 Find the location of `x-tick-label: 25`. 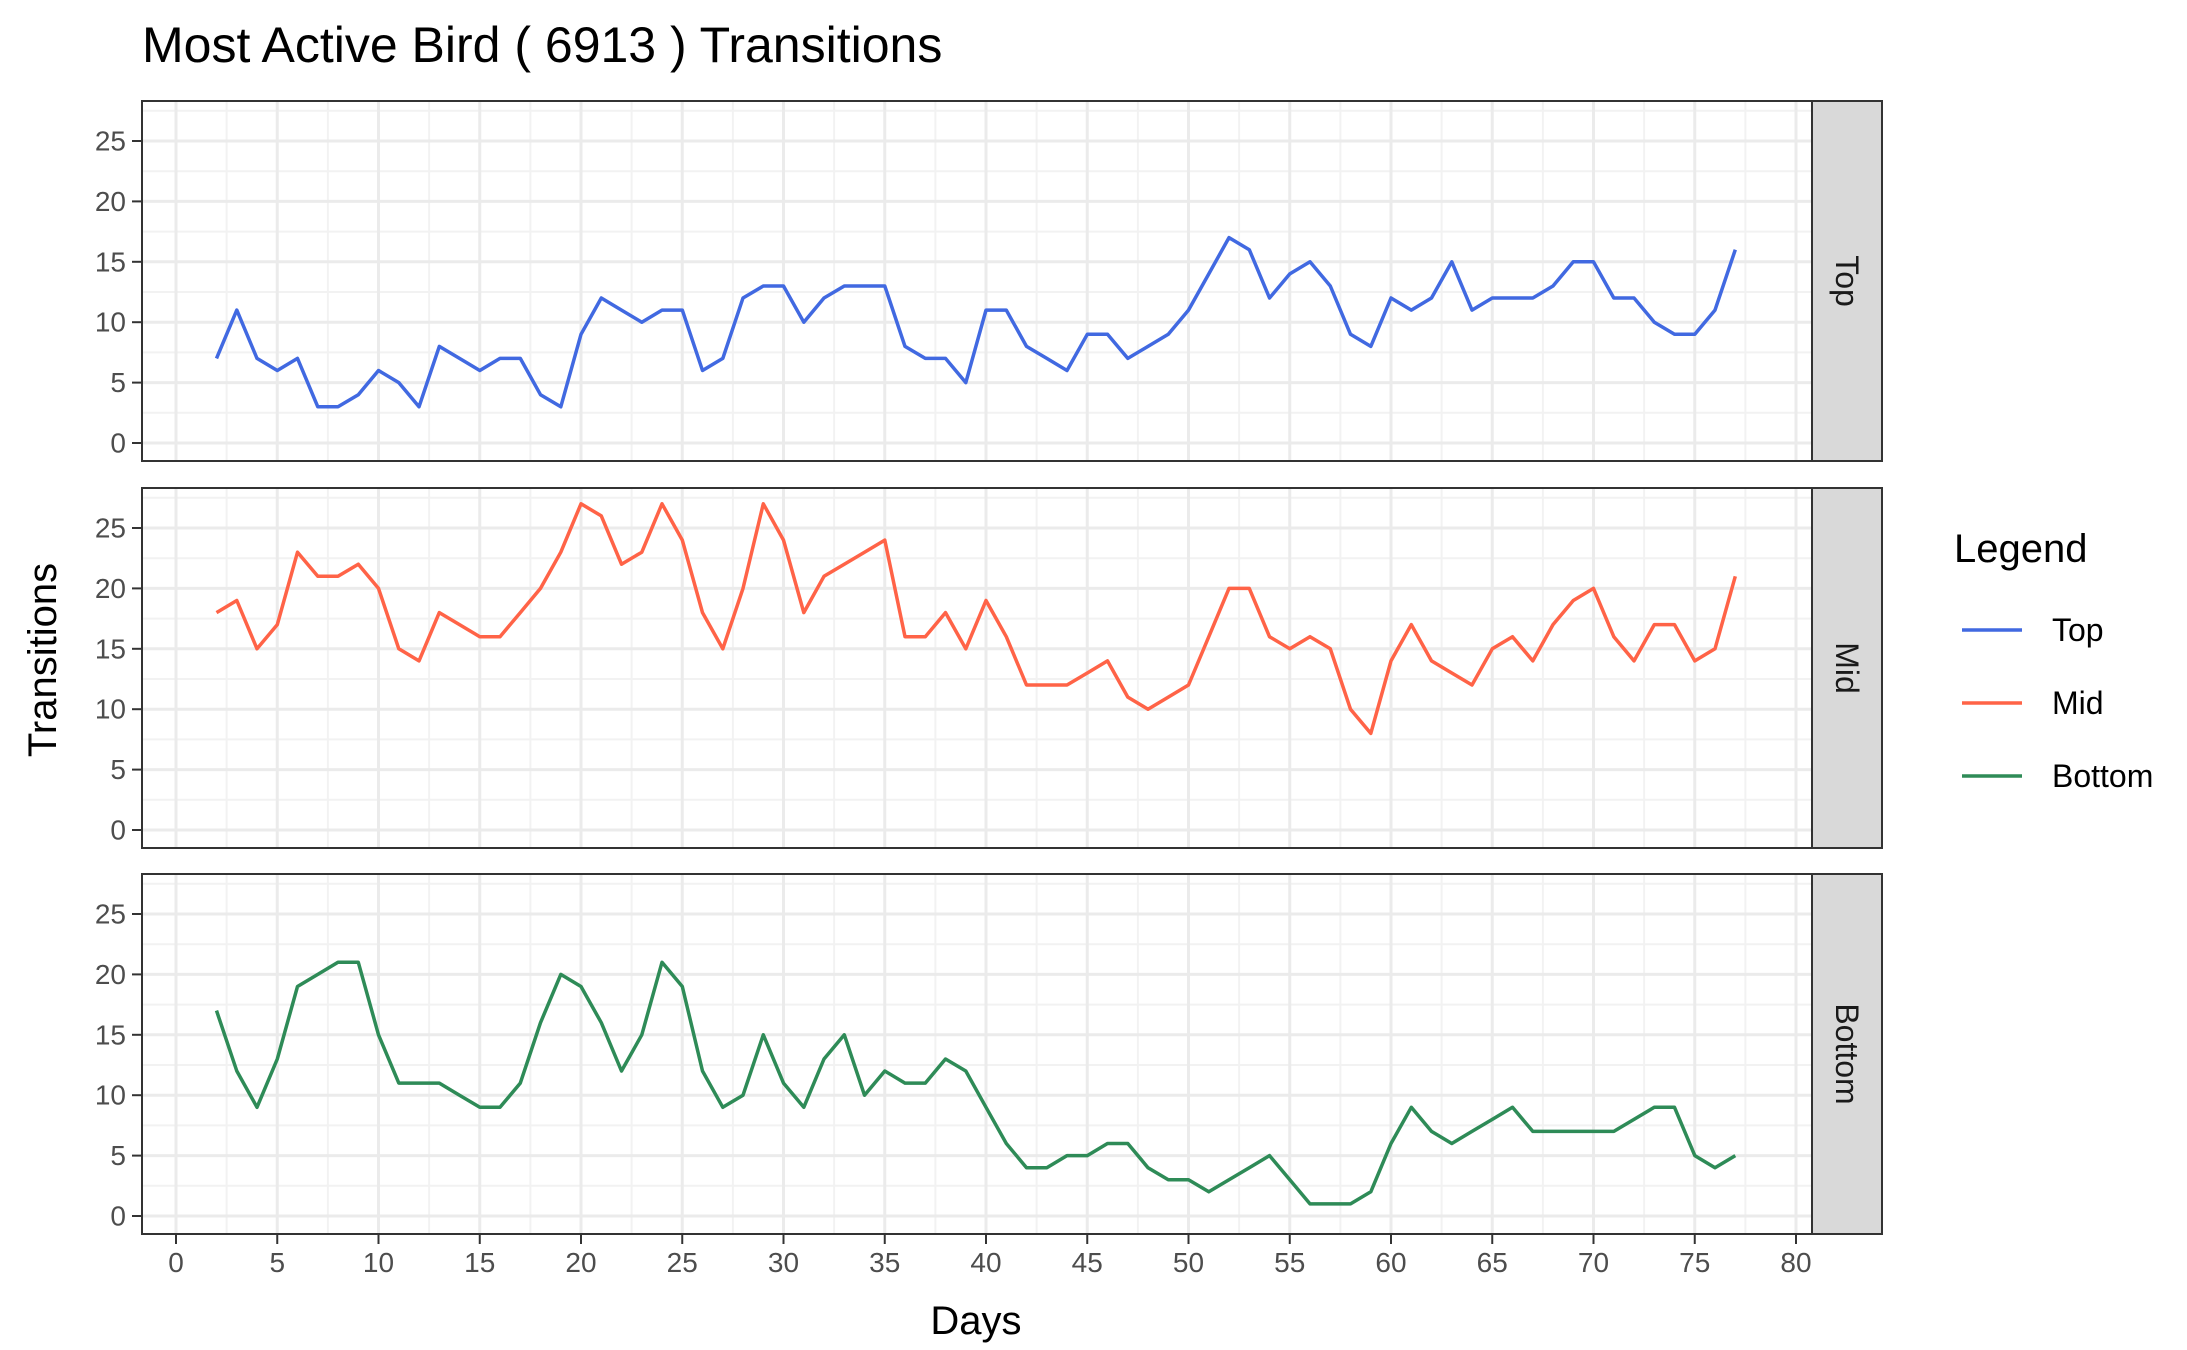

x-tick-label: 25 is located at coordinates (682, 1262).